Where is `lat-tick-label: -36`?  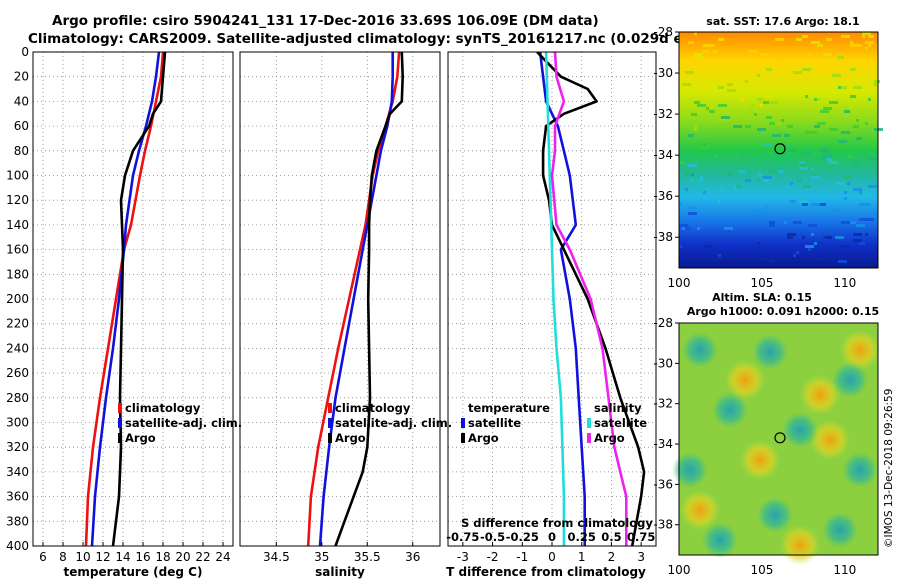
lat-tick-label: -36 is located at coordinates (663, 196).